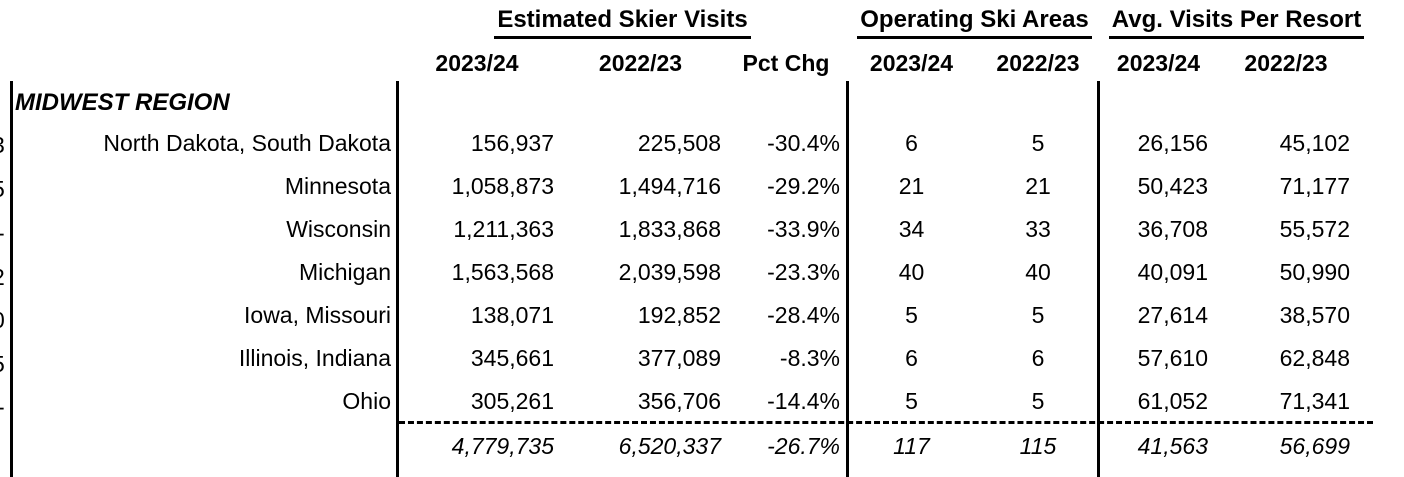  I want to click on cell-pct-chg: -28.4%, so click(803, 315).